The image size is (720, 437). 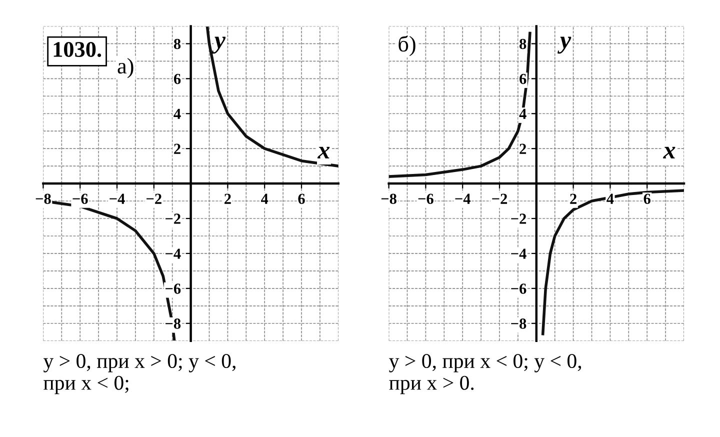 What do you see at coordinates (139, 374) in the screenshot?
I see `text: y > 0, при x > 0; y < 0, при x < 0;` at bounding box center [139, 374].